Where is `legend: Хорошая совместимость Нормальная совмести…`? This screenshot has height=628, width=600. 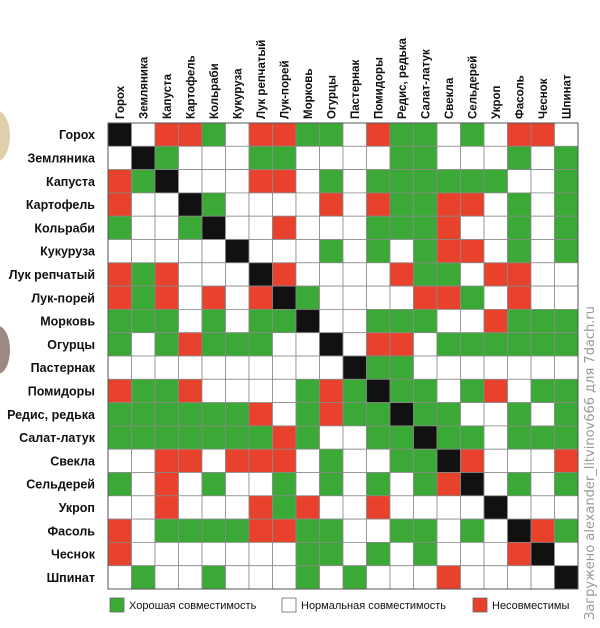 legend: Хорошая совместимость Нормальная совмести… is located at coordinates (339, 605).